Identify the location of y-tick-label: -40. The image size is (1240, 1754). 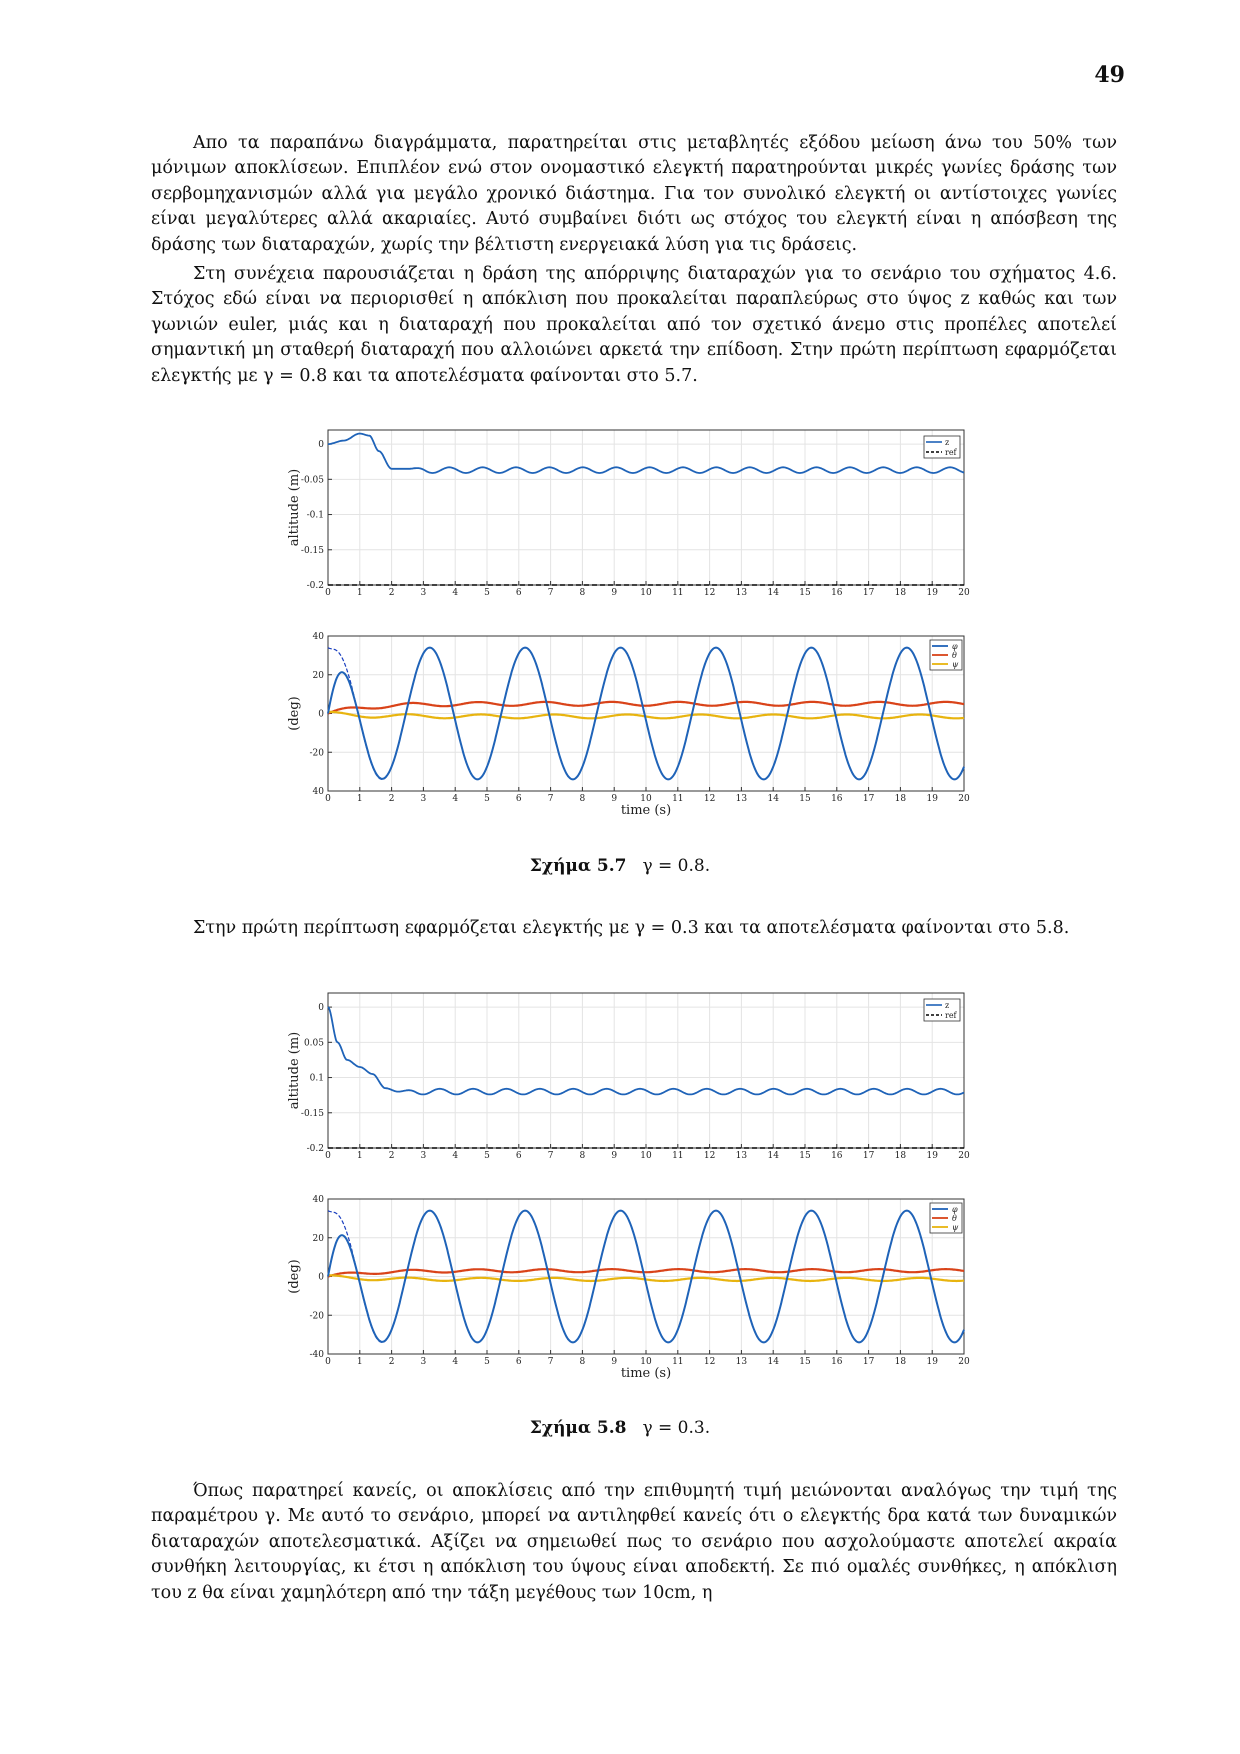
(317, 1355).